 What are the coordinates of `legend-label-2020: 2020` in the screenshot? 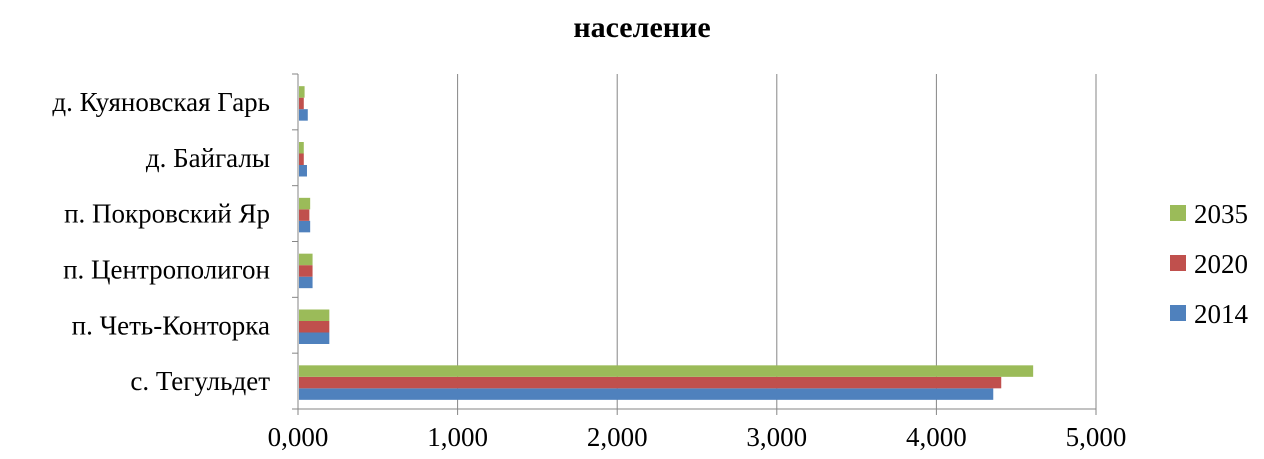 It's located at (1221, 264).